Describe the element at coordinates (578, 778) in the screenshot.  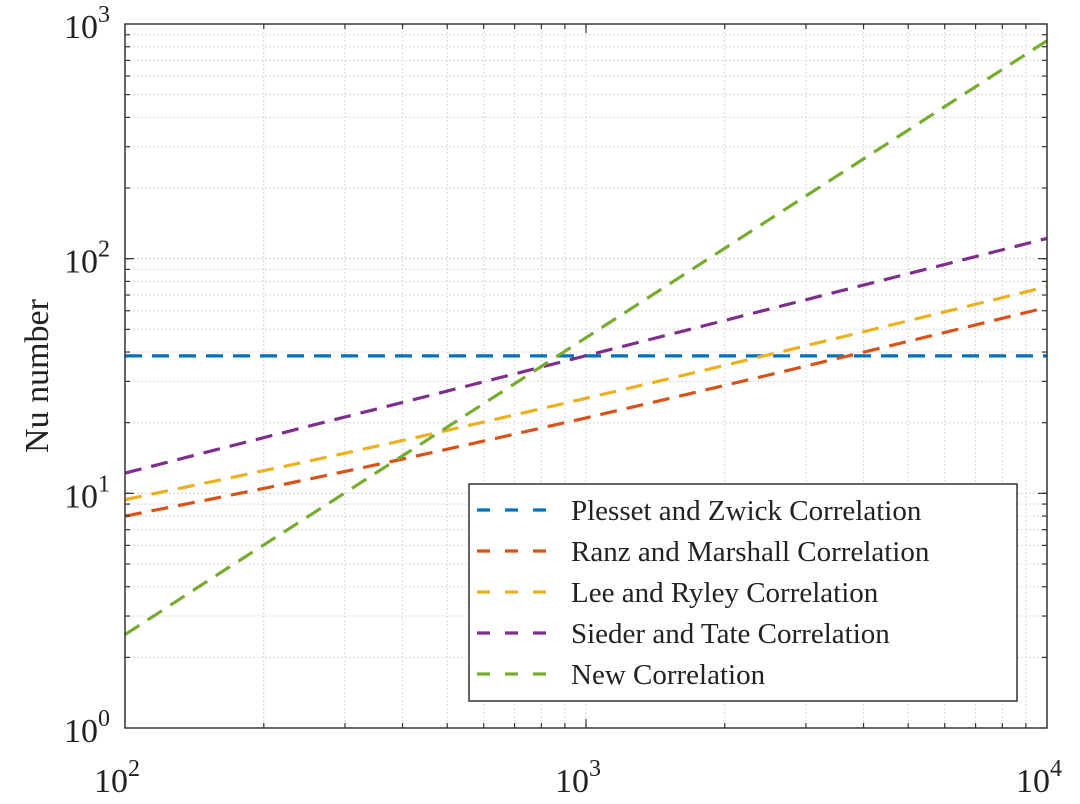
I see `x-tick-label: 10³` at that location.